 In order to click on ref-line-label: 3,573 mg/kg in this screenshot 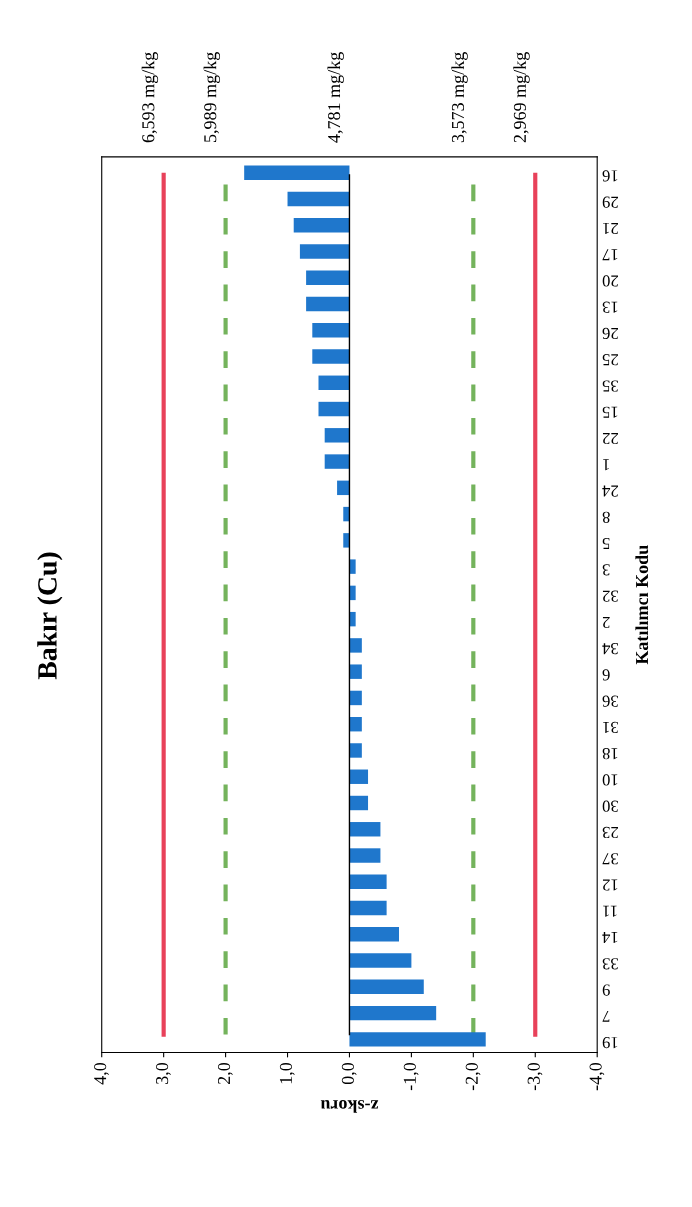, I will do `click(459, 97)`.